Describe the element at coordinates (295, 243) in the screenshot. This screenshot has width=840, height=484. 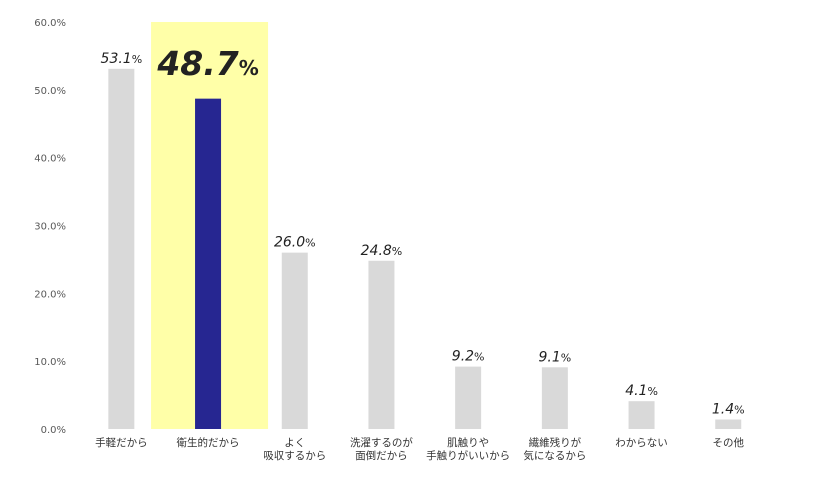
I see `value-label: 26.0%` at that location.